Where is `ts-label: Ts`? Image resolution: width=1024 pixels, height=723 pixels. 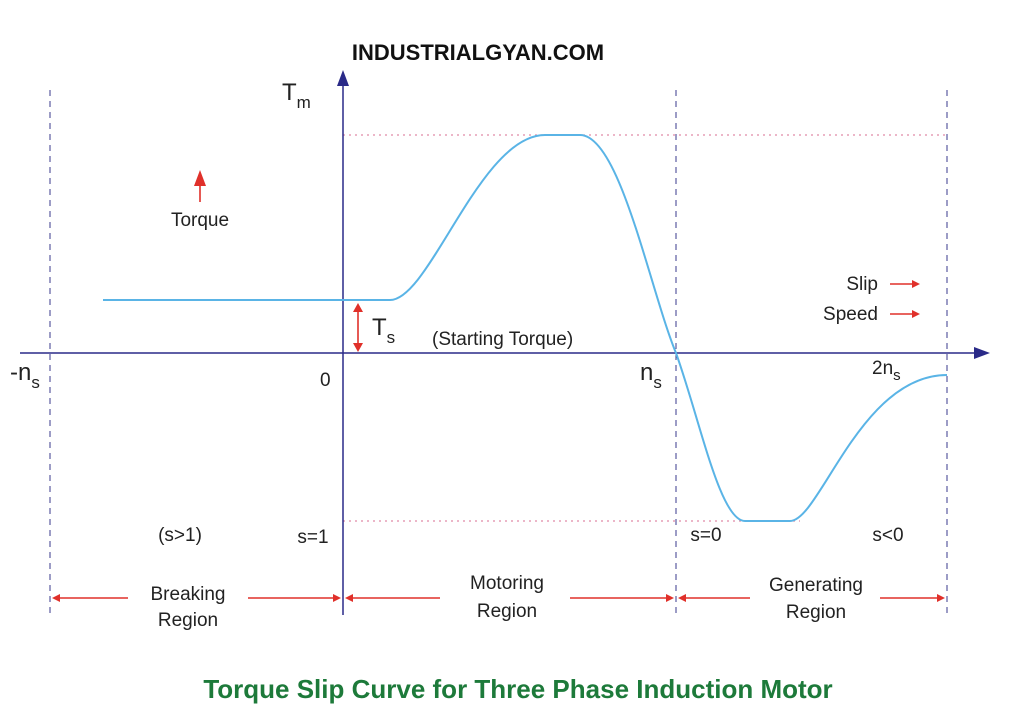
ts-label: Ts is located at coordinates (383, 330).